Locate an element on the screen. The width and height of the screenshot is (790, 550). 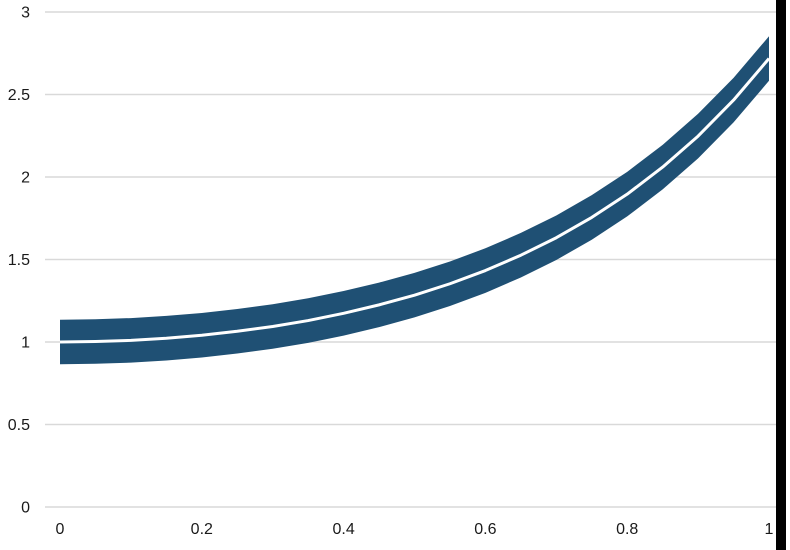
y-tick-label: 1 is located at coordinates (25, 343).